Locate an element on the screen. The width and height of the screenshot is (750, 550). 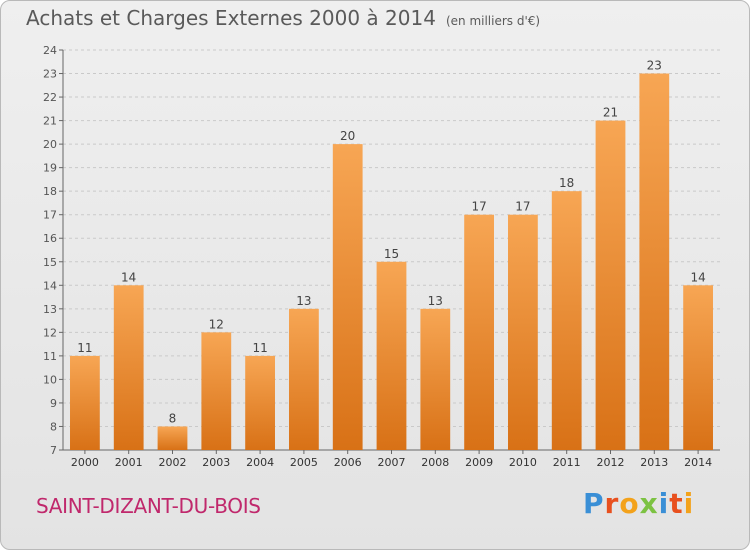
proxiti-logo: Proxiti is located at coordinates (638, 503).